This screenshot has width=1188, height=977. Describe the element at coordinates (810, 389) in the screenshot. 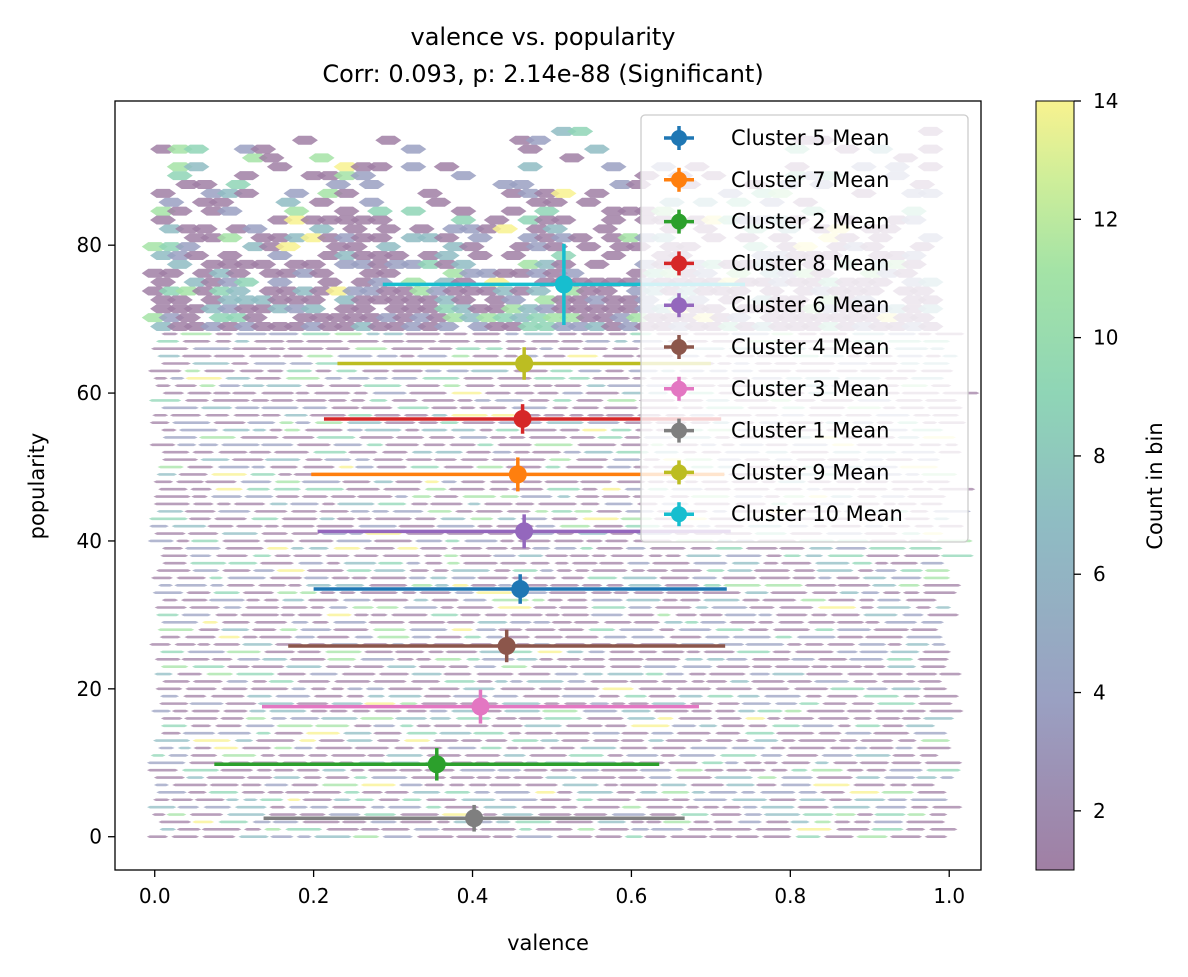

I see `legend-label: Cluster 3 Mean` at that location.